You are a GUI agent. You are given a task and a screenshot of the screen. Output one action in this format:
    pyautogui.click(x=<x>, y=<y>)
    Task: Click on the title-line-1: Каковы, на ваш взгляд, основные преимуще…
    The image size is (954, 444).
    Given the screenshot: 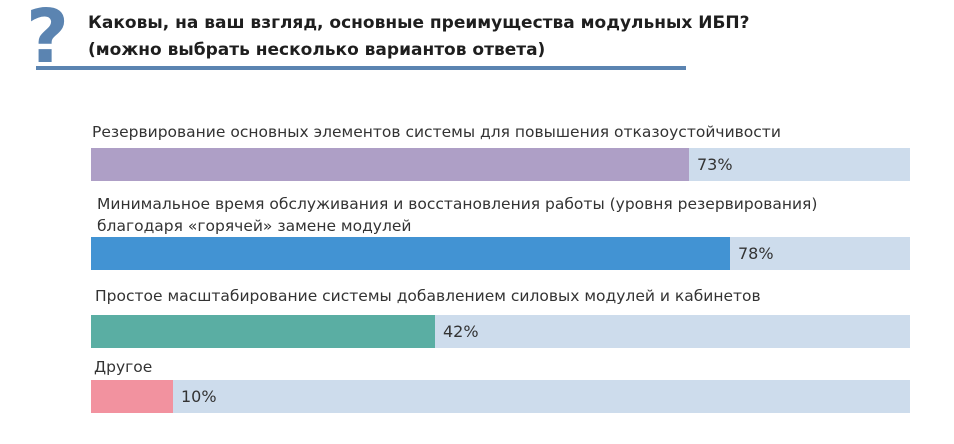 What is the action you would take?
    pyautogui.click(x=419, y=23)
    